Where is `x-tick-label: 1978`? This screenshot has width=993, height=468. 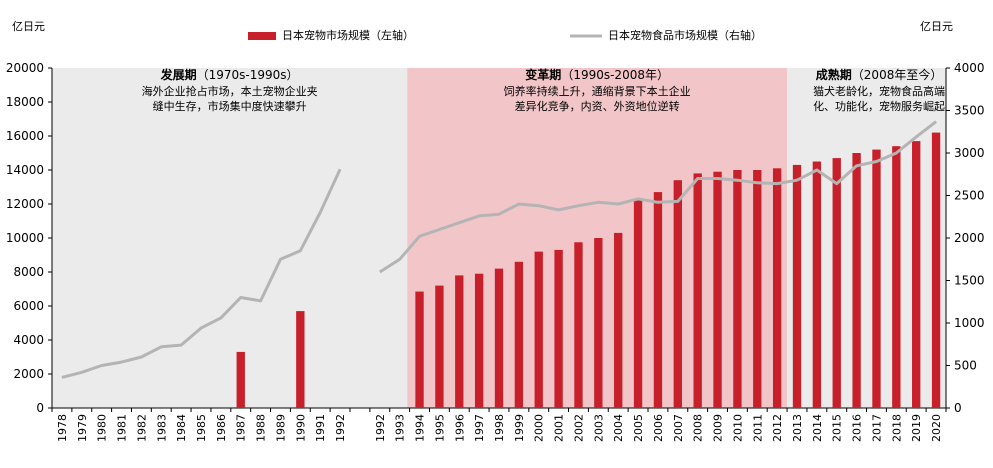 x-tick-label: 1978 is located at coordinates (62, 428).